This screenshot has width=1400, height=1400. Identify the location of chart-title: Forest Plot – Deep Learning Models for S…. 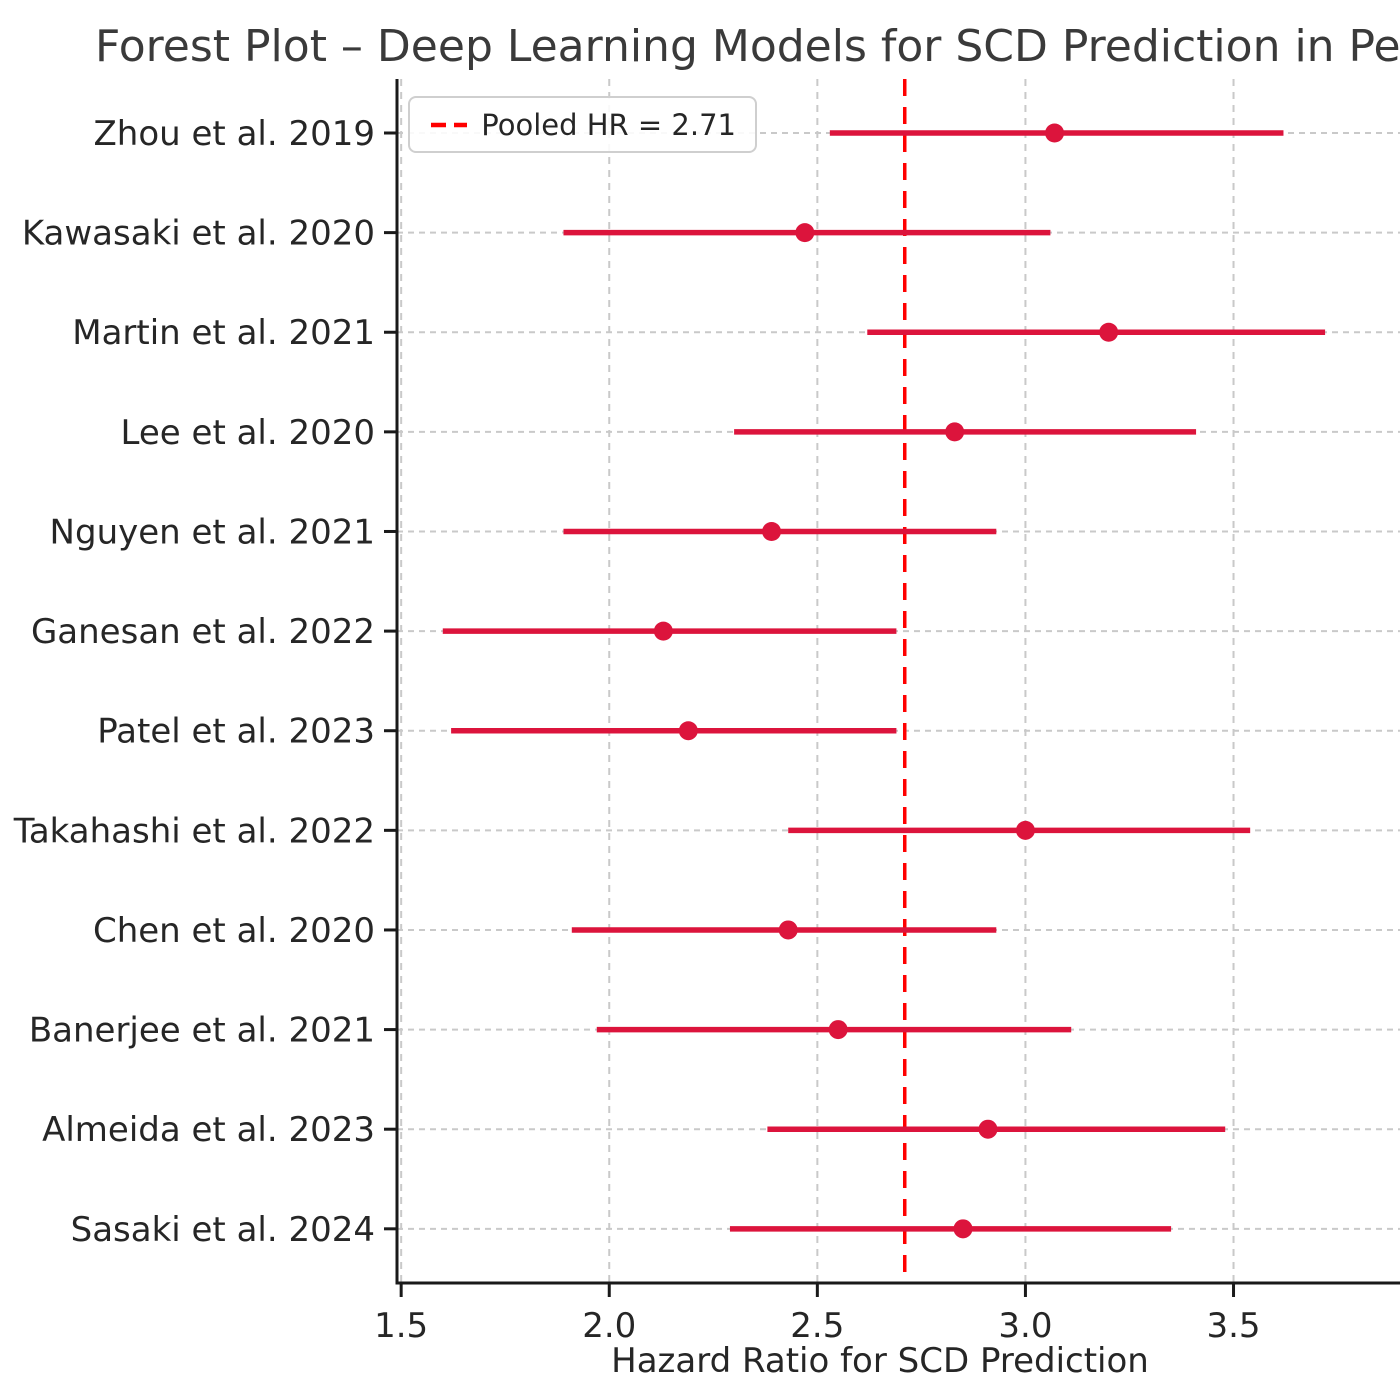
(747, 46).